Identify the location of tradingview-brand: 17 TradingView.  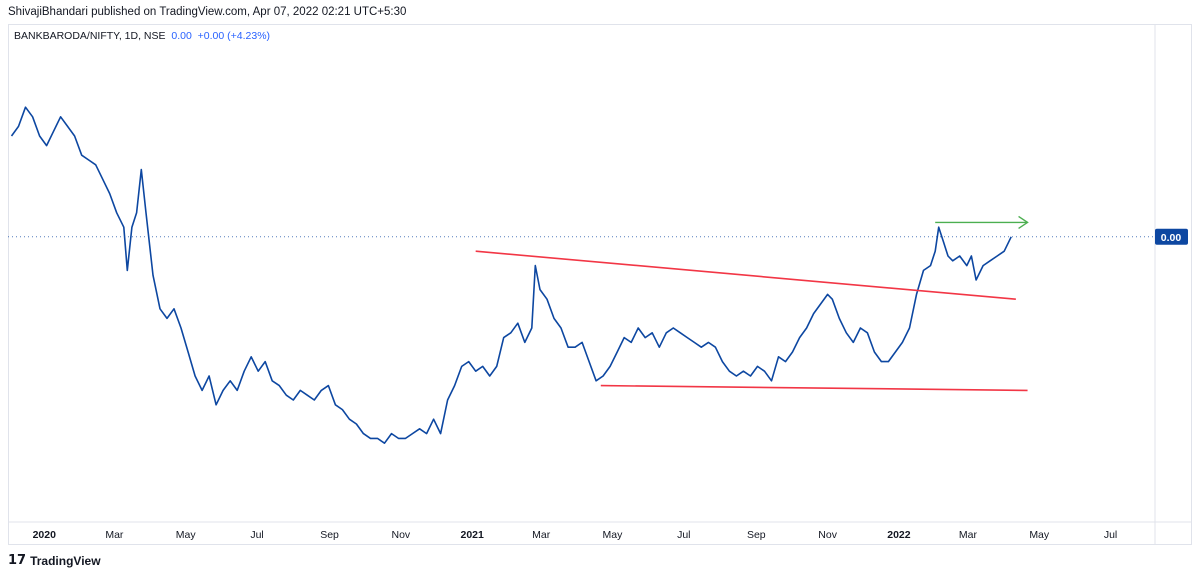
(54, 560).